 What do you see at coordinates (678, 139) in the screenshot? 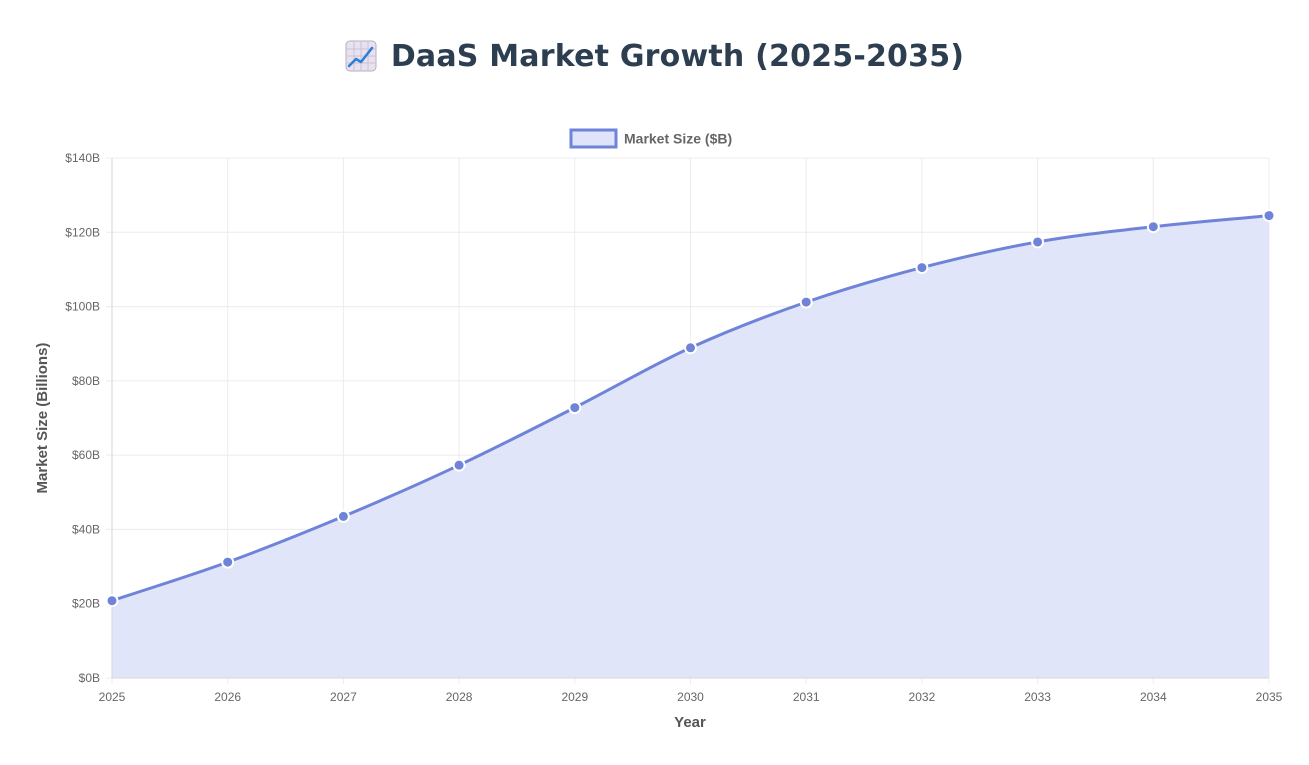
I see `legend-label: Market Size ($B)` at bounding box center [678, 139].